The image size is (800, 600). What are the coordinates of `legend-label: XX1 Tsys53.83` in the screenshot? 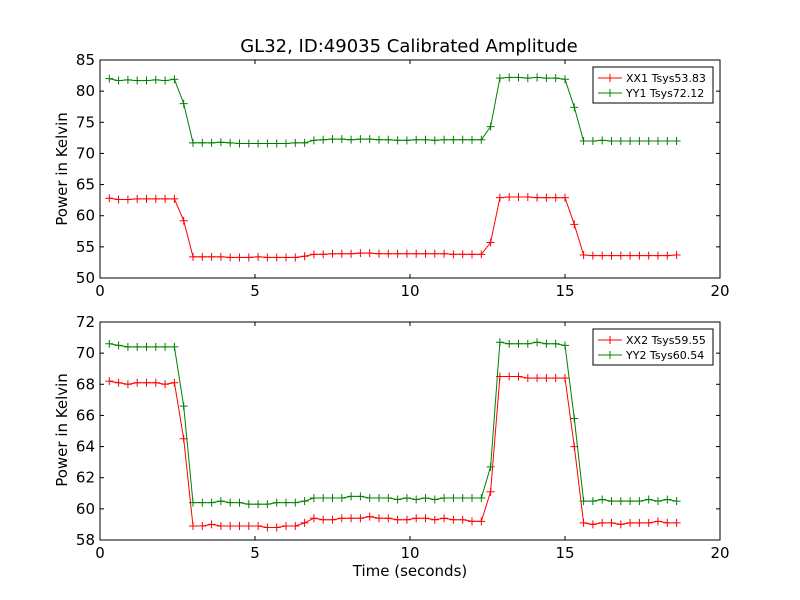 It's located at (666, 78).